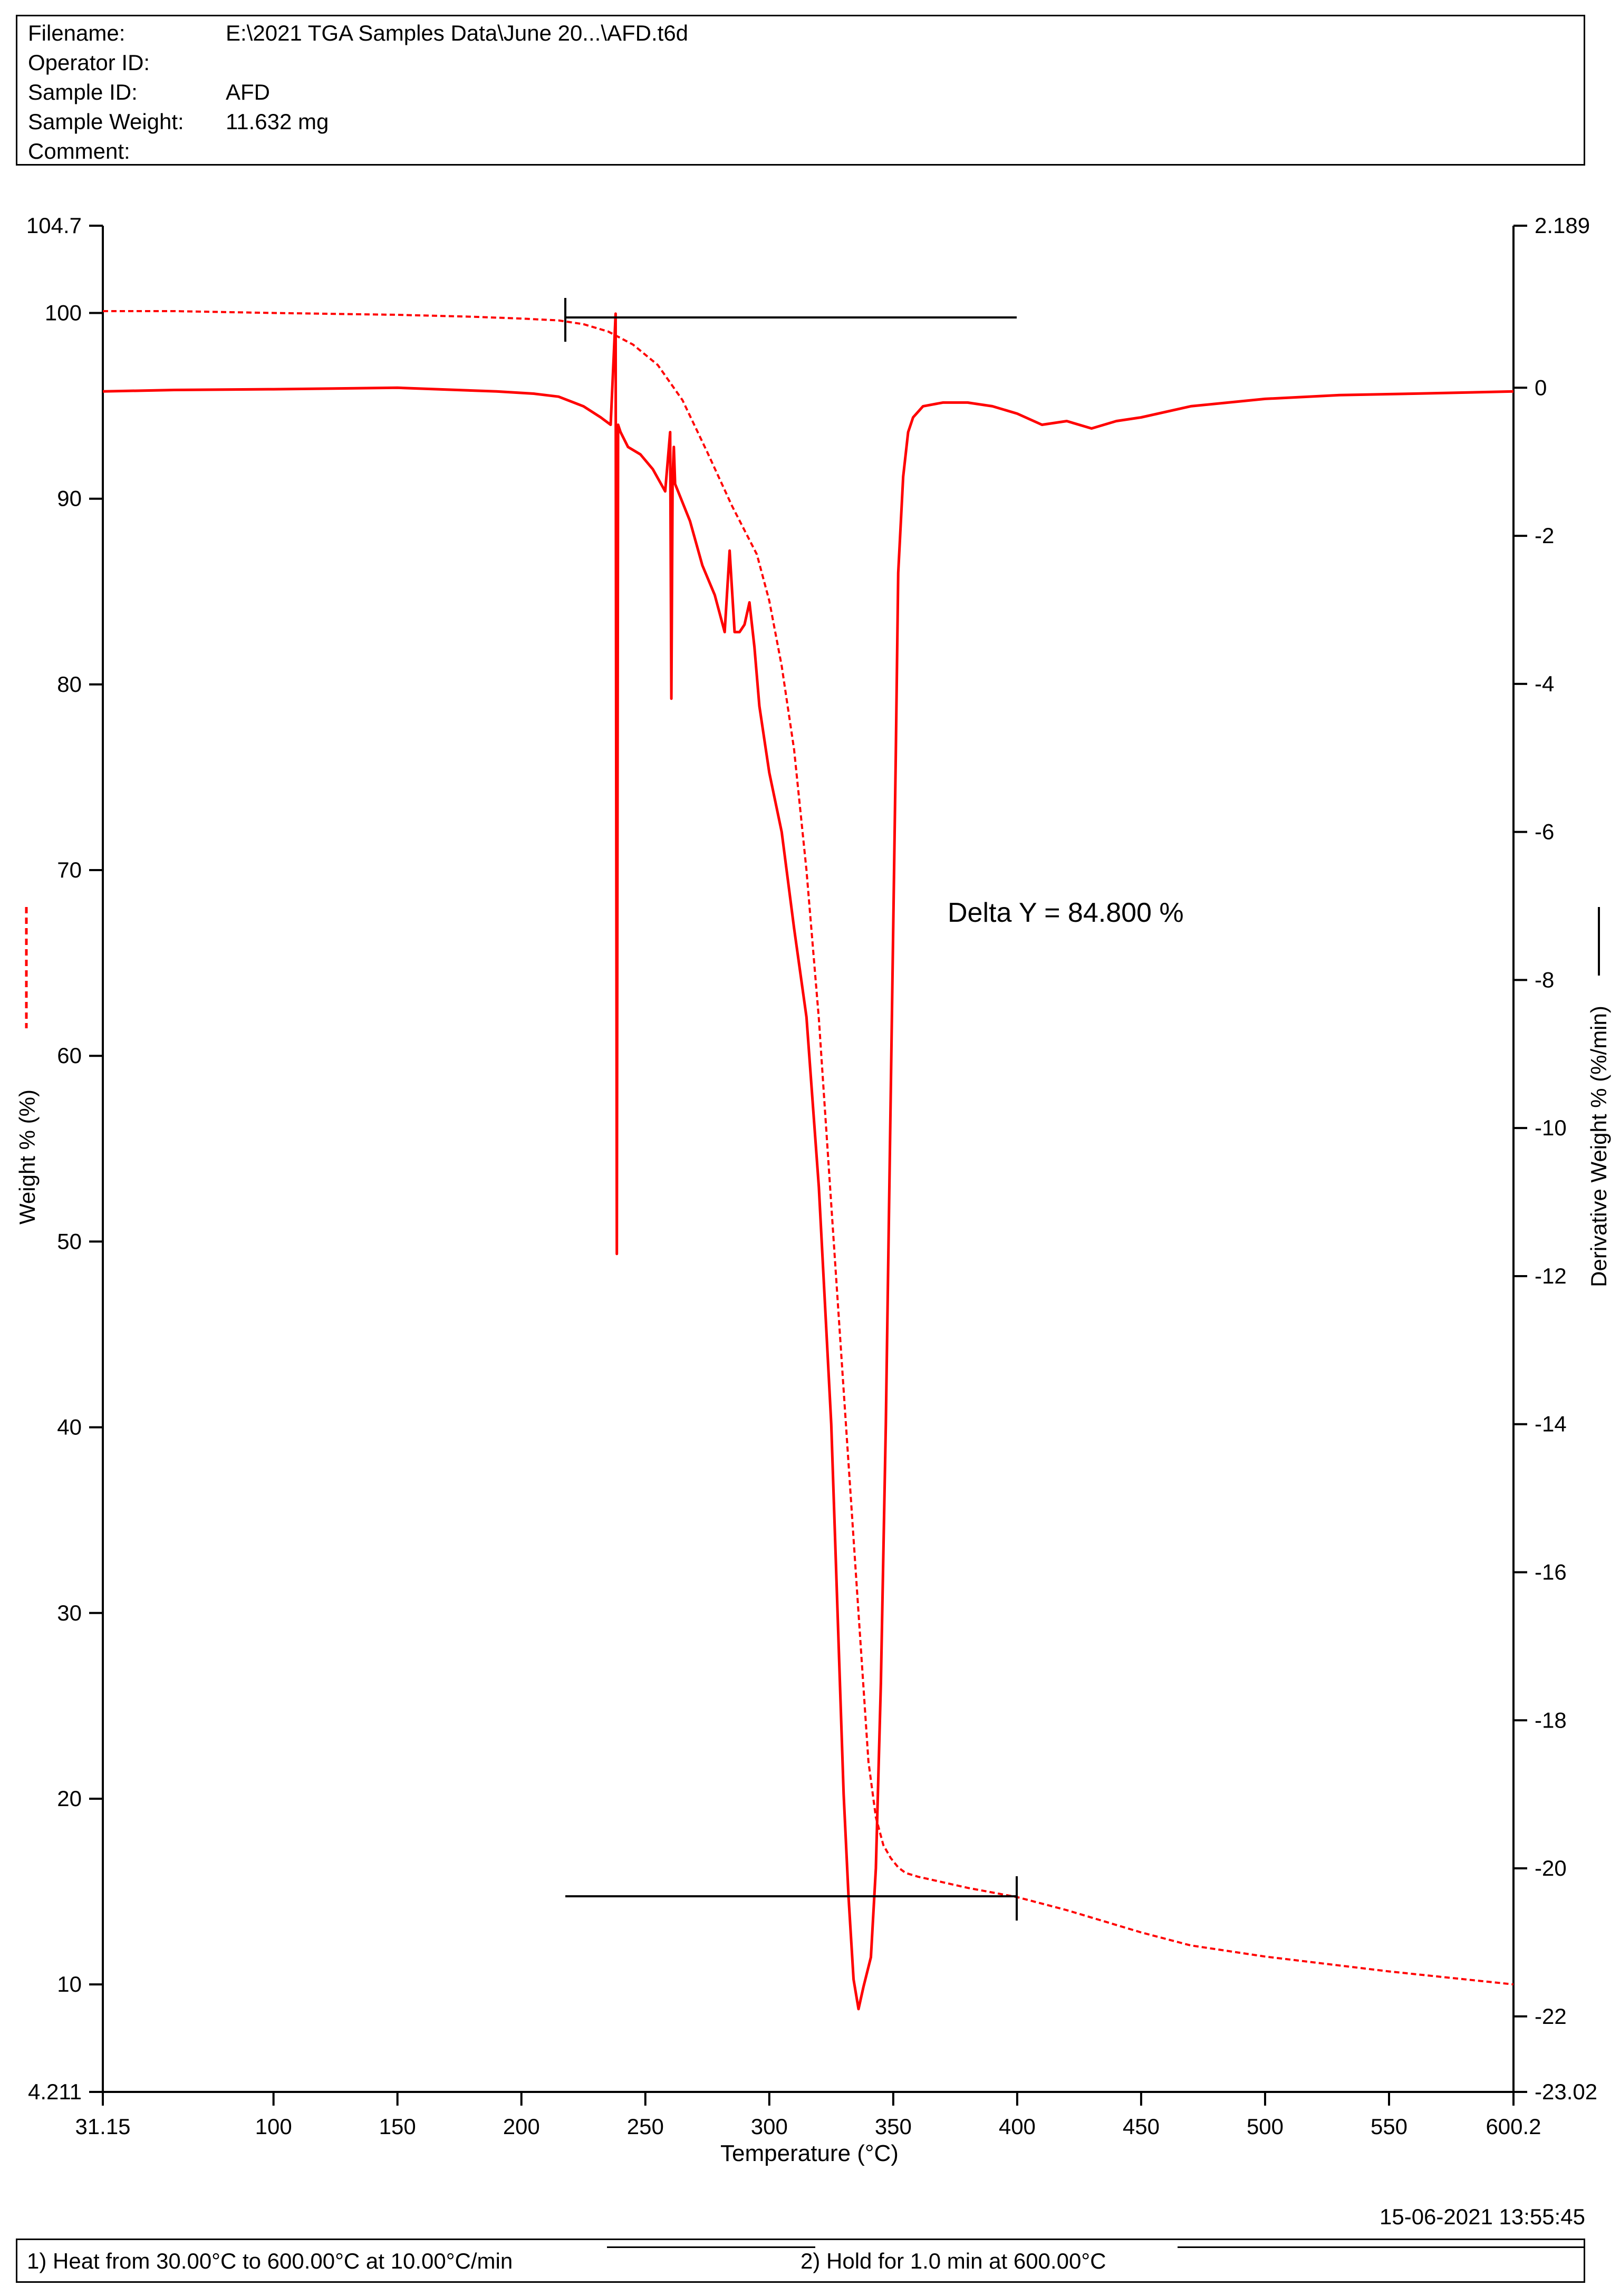  Describe the element at coordinates (273, 2126) in the screenshot. I see `x-tick-label: 100` at that location.